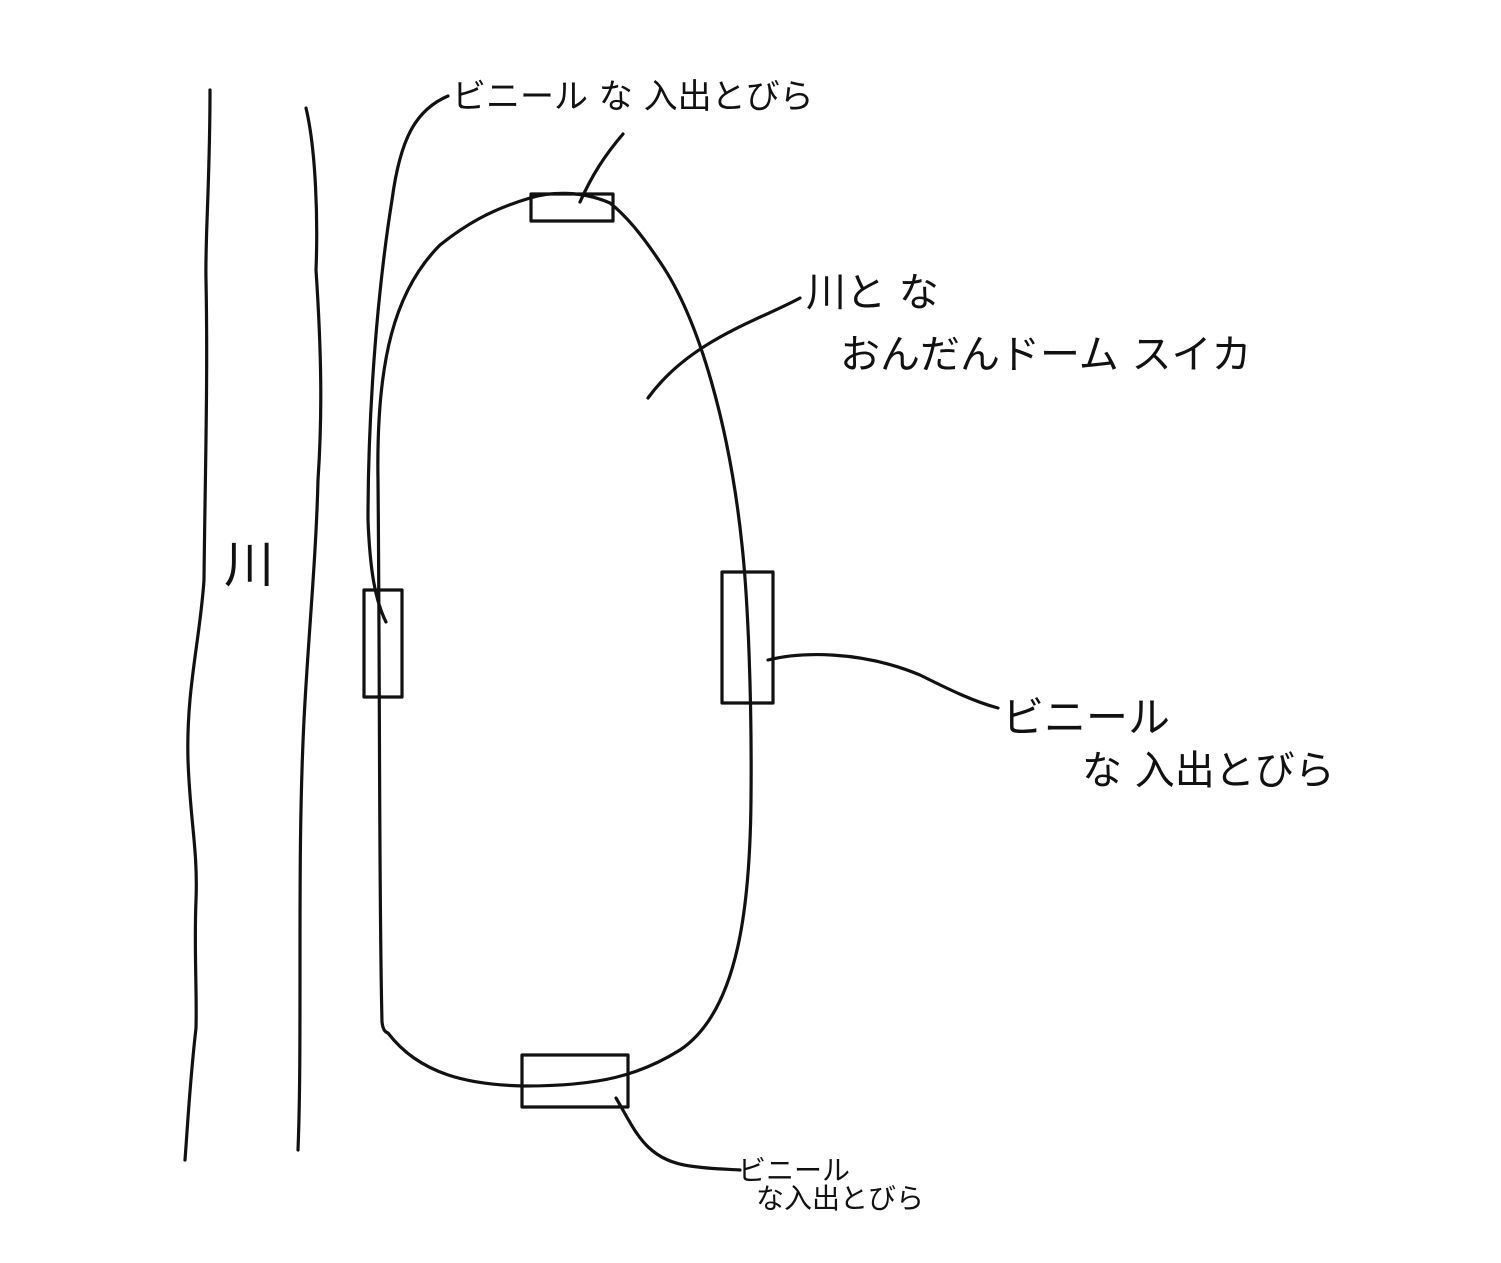  I want to click on label-dome-line1: 川と な, so click(872, 293).